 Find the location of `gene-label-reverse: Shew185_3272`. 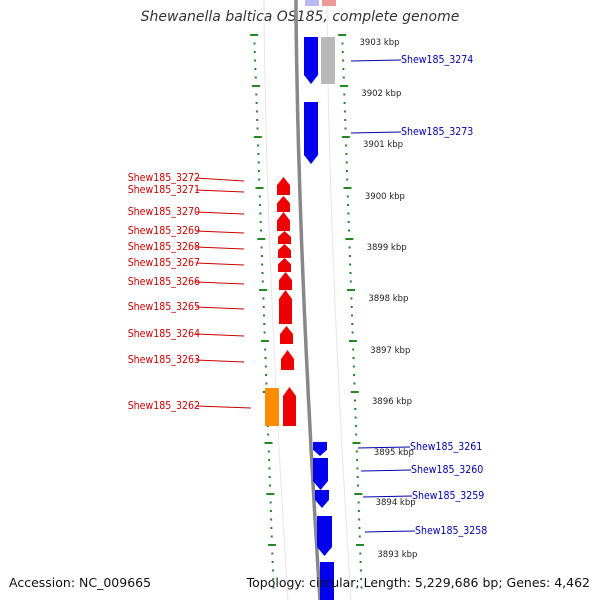

gene-label-reverse: Shew185_3272 is located at coordinates (164, 178).